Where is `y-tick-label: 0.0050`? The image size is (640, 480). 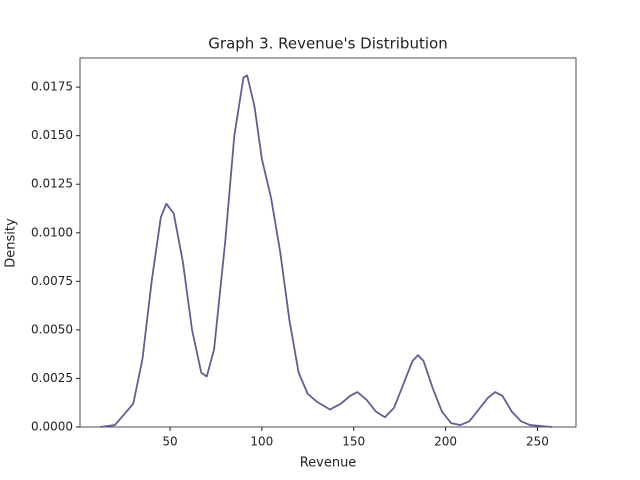
y-tick-label: 0.0050 is located at coordinates (52, 329).